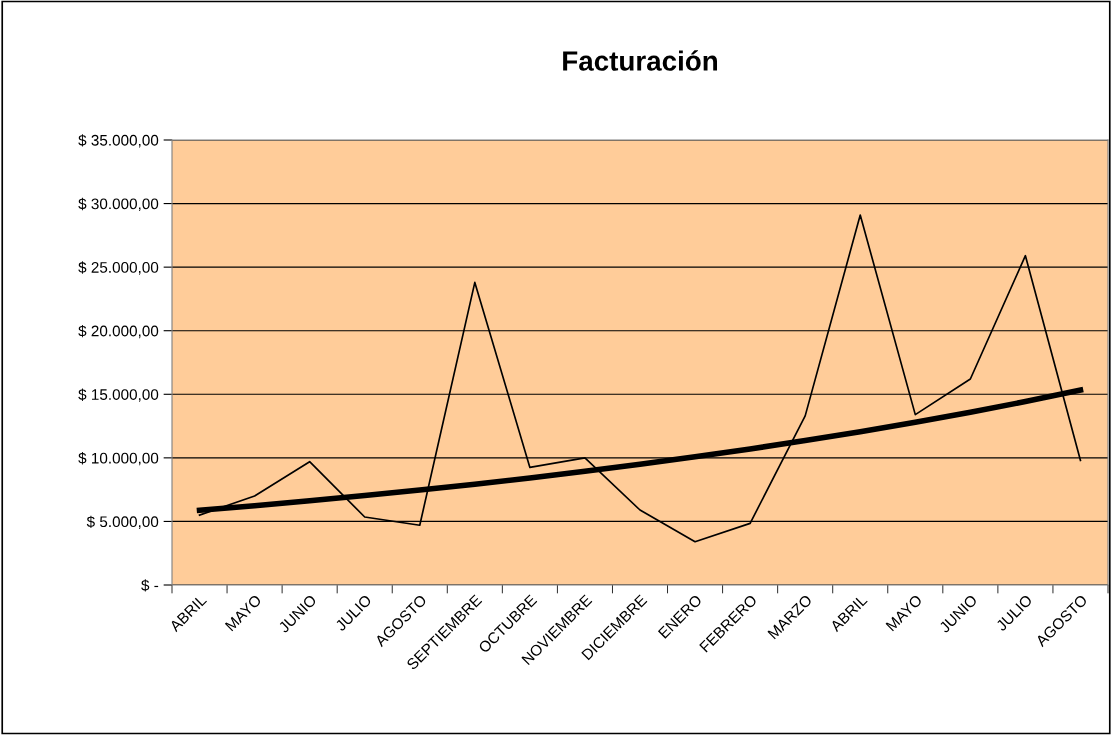 The image size is (1112, 735). Describe the element at coordinates (122, 522) in the screenshot. I see `y-tick-label: $ 5.000,00` at that location.